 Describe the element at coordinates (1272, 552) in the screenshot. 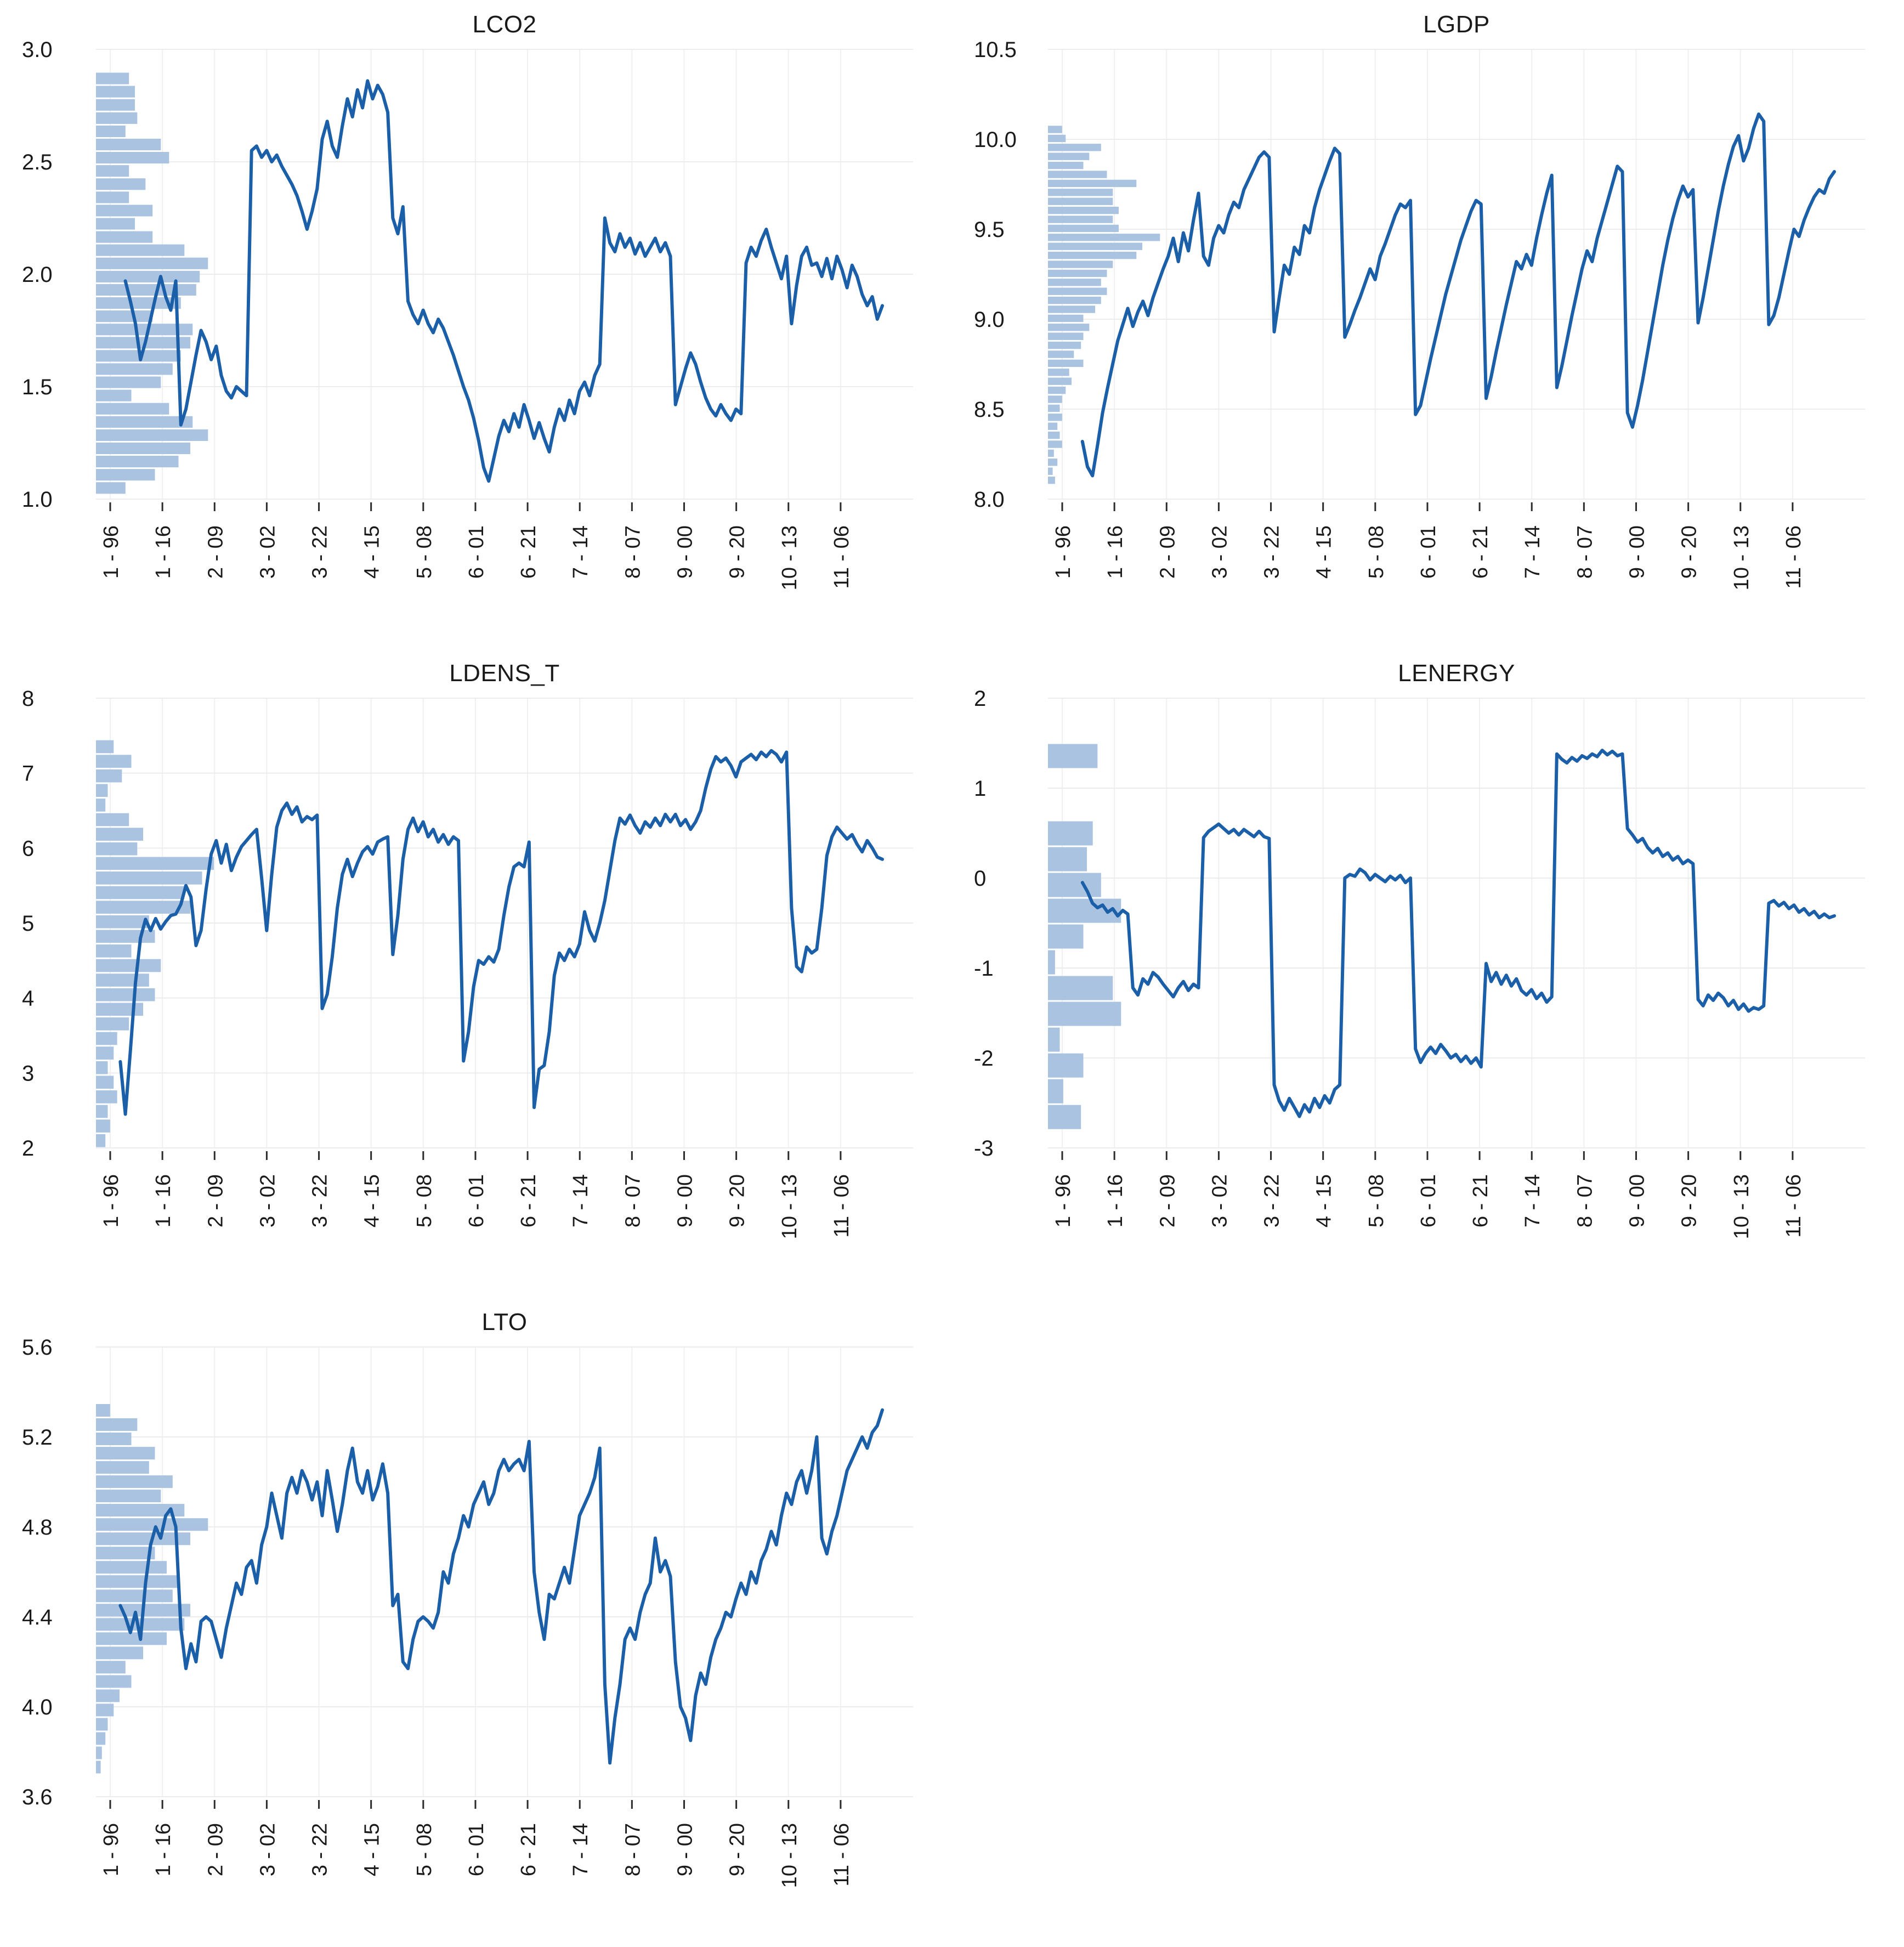

I see `x-tick-label: 3 - 22` at that location.